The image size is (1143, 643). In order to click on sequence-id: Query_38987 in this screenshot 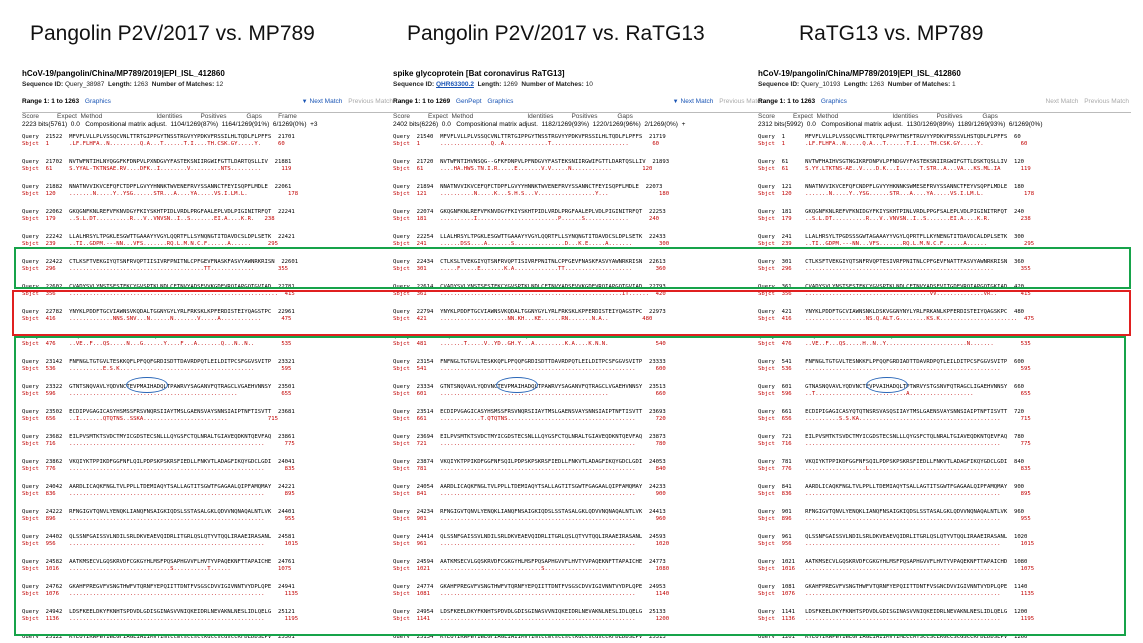, I will do `click(85, 84)`.